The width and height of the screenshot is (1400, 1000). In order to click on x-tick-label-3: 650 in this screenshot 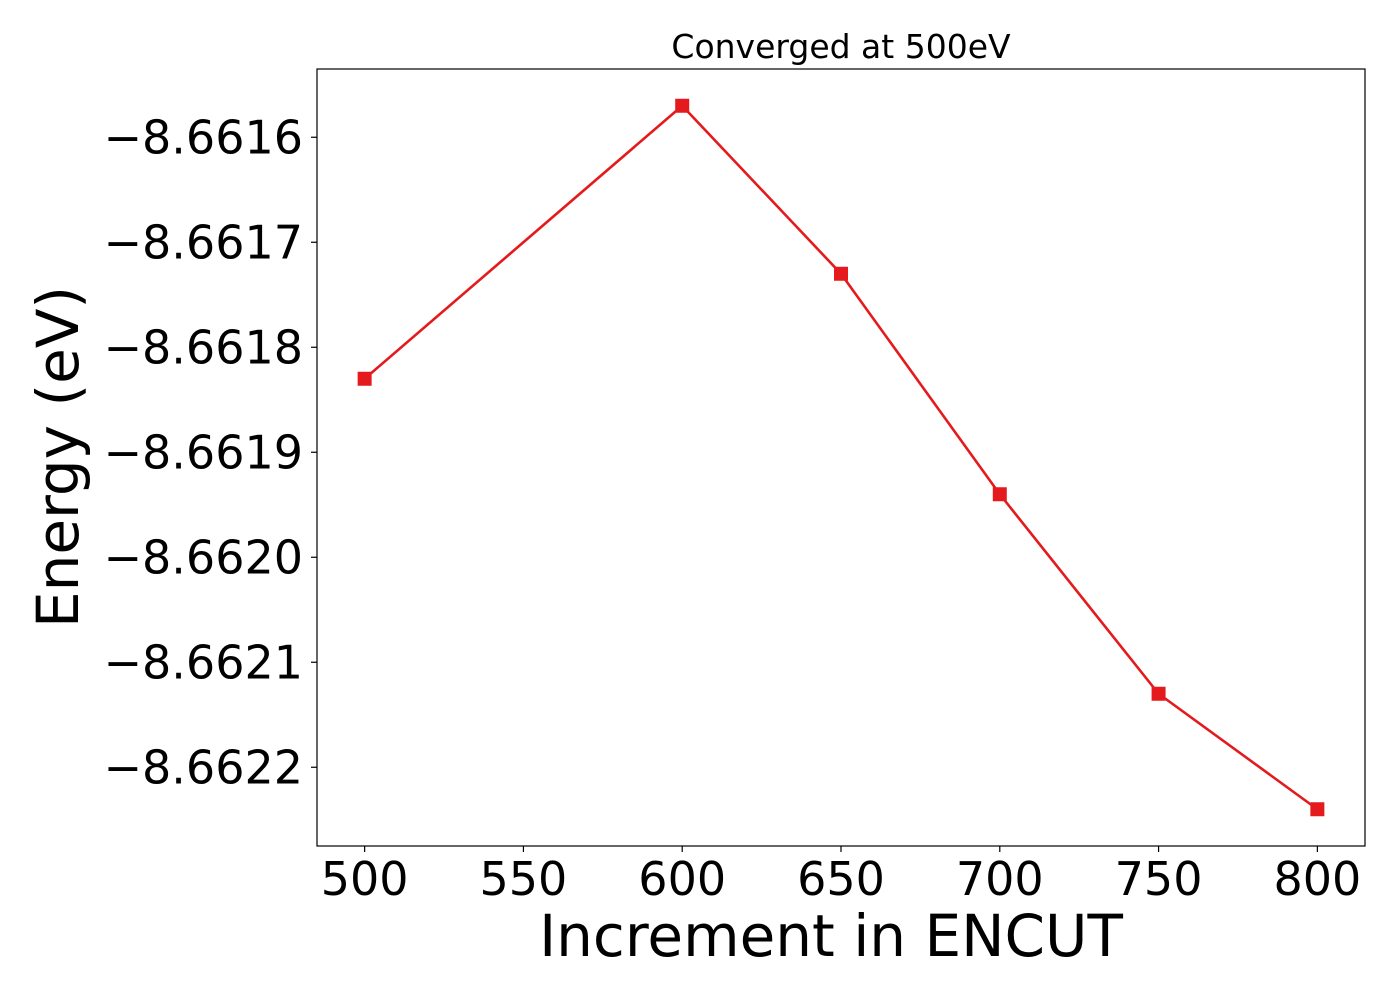, I will do `click(841, 879)`.